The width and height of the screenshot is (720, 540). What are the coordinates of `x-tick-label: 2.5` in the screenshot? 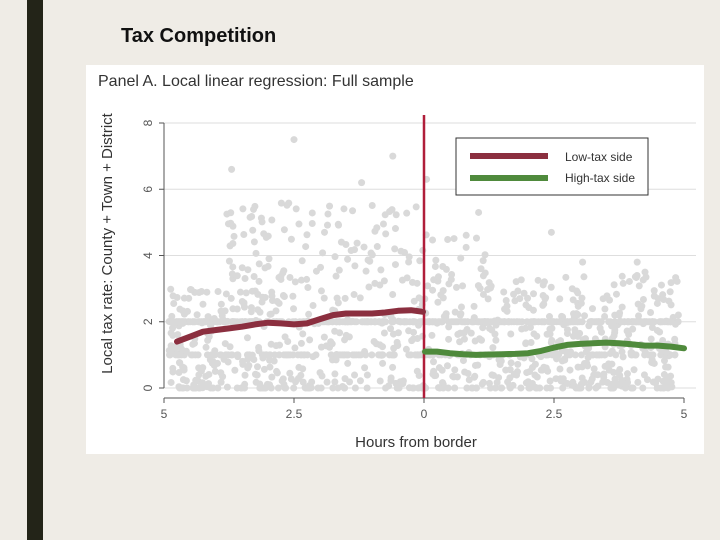 It's located at (554, 414).